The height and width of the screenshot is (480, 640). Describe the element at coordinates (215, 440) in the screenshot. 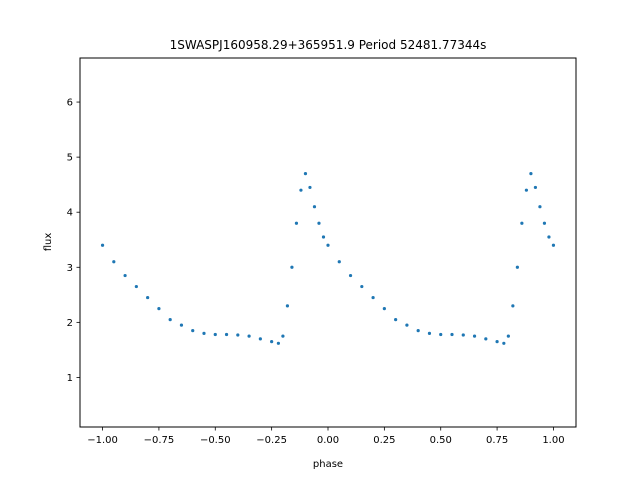

I see `x-tick-label: −0.50` at that location.